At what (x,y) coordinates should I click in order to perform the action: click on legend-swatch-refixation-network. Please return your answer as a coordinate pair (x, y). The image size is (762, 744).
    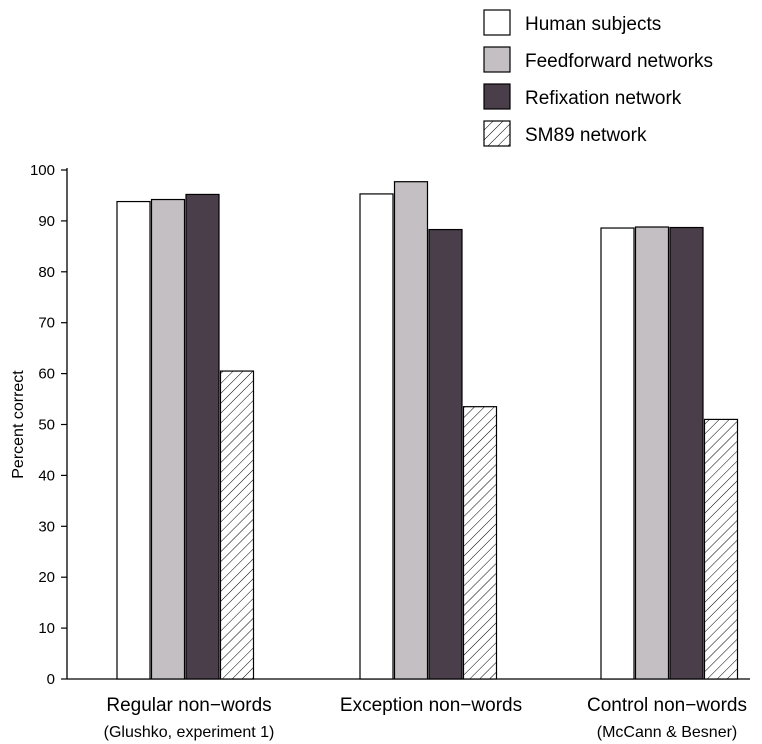
    Looking at the image, I should click on (497, 96).